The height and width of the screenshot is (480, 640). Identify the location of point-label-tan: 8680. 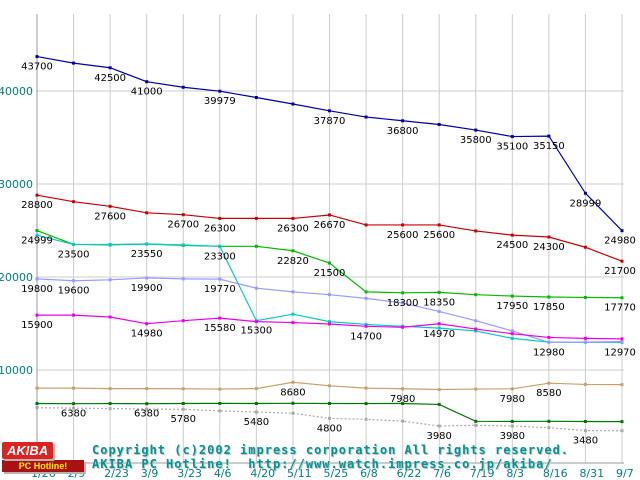
(292, 392).